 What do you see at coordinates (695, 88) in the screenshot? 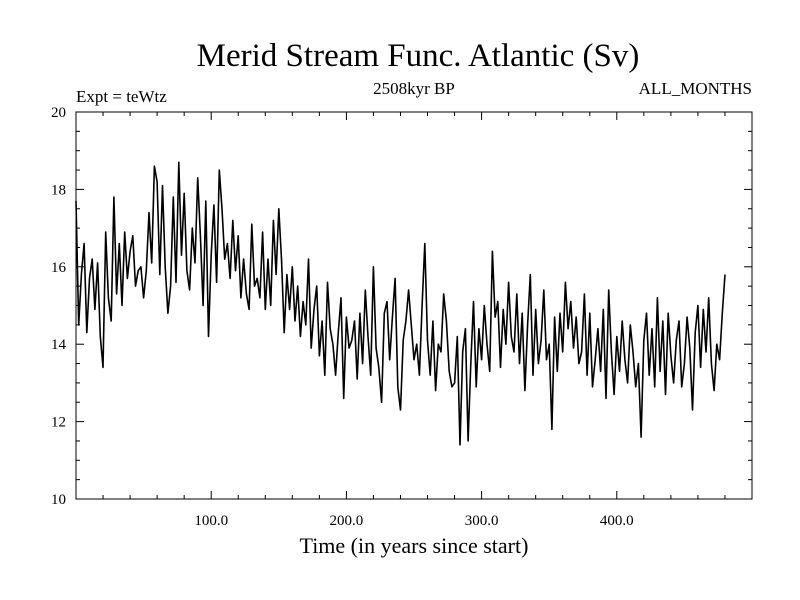
I see `months-label: ALL_MONTHS` at bounding box center [695, 88].